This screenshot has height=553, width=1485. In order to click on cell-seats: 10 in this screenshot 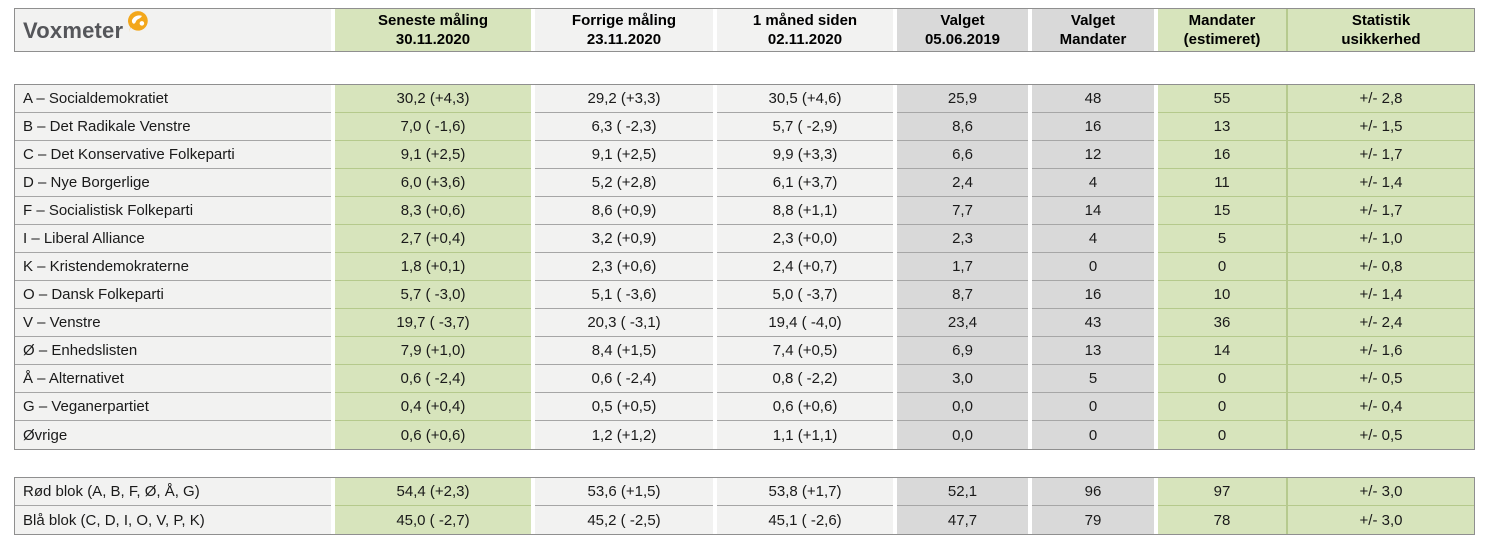, I will do `click(1222, 295)`.